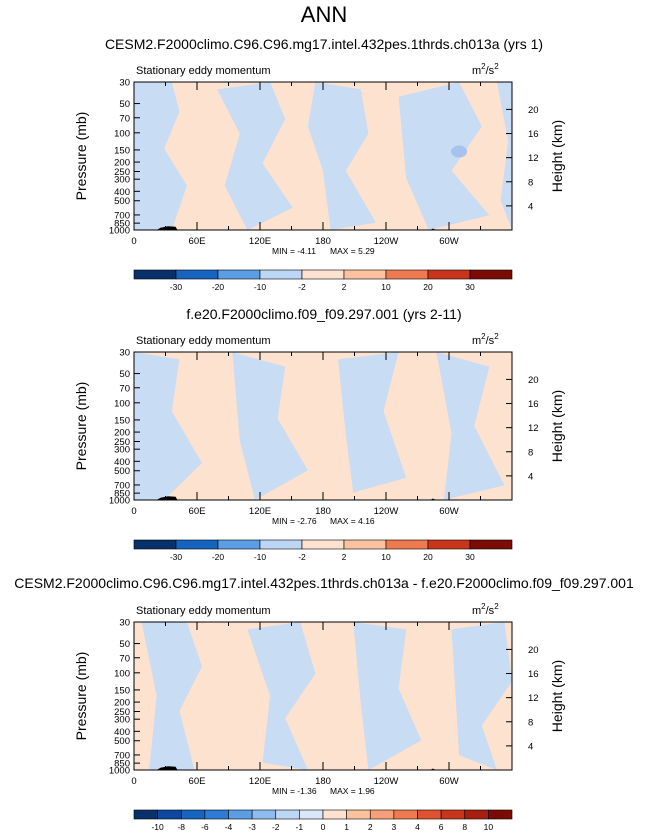 The height and width of the screenshot is (833, 648). Describe the element at coordinates (260, 557) in the screenshot. I see `colorbar-label: -10` at that location.